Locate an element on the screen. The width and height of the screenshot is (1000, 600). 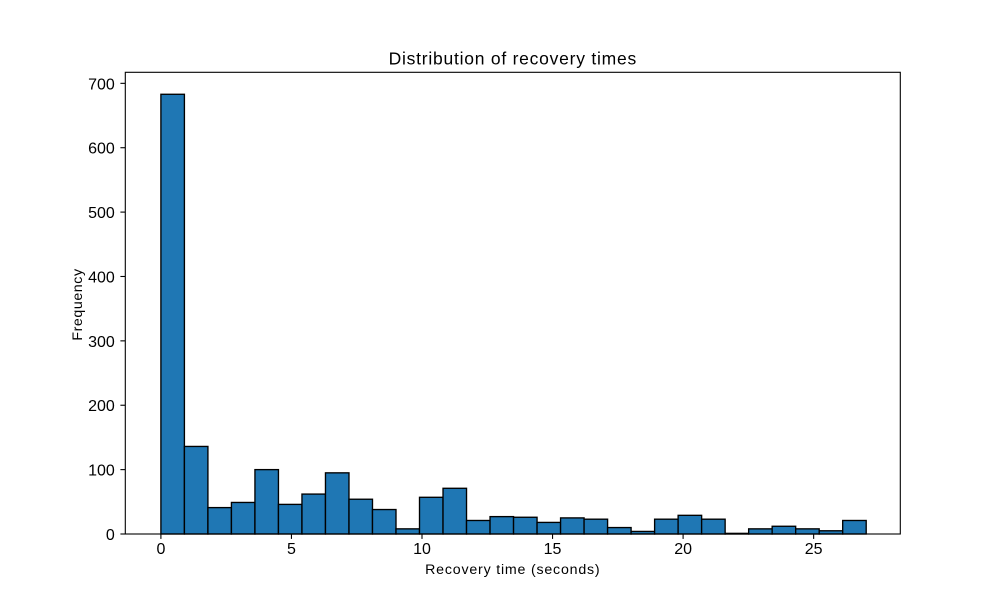
svg-text: 600 is located at coordinates (101, 149).